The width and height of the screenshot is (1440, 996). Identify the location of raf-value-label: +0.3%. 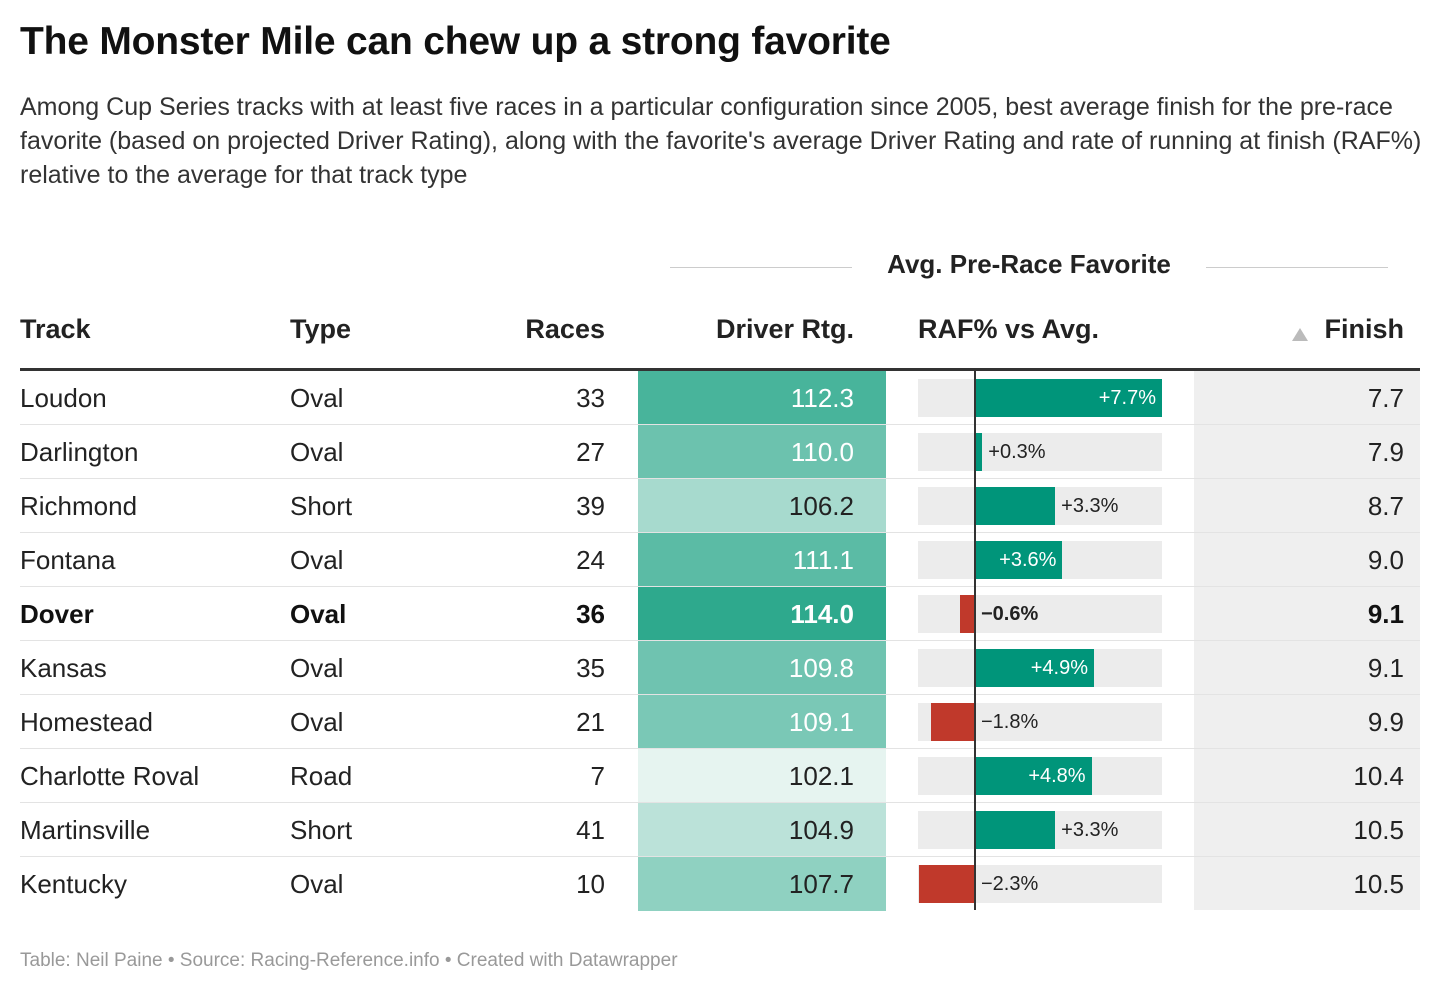
(1017, 452).